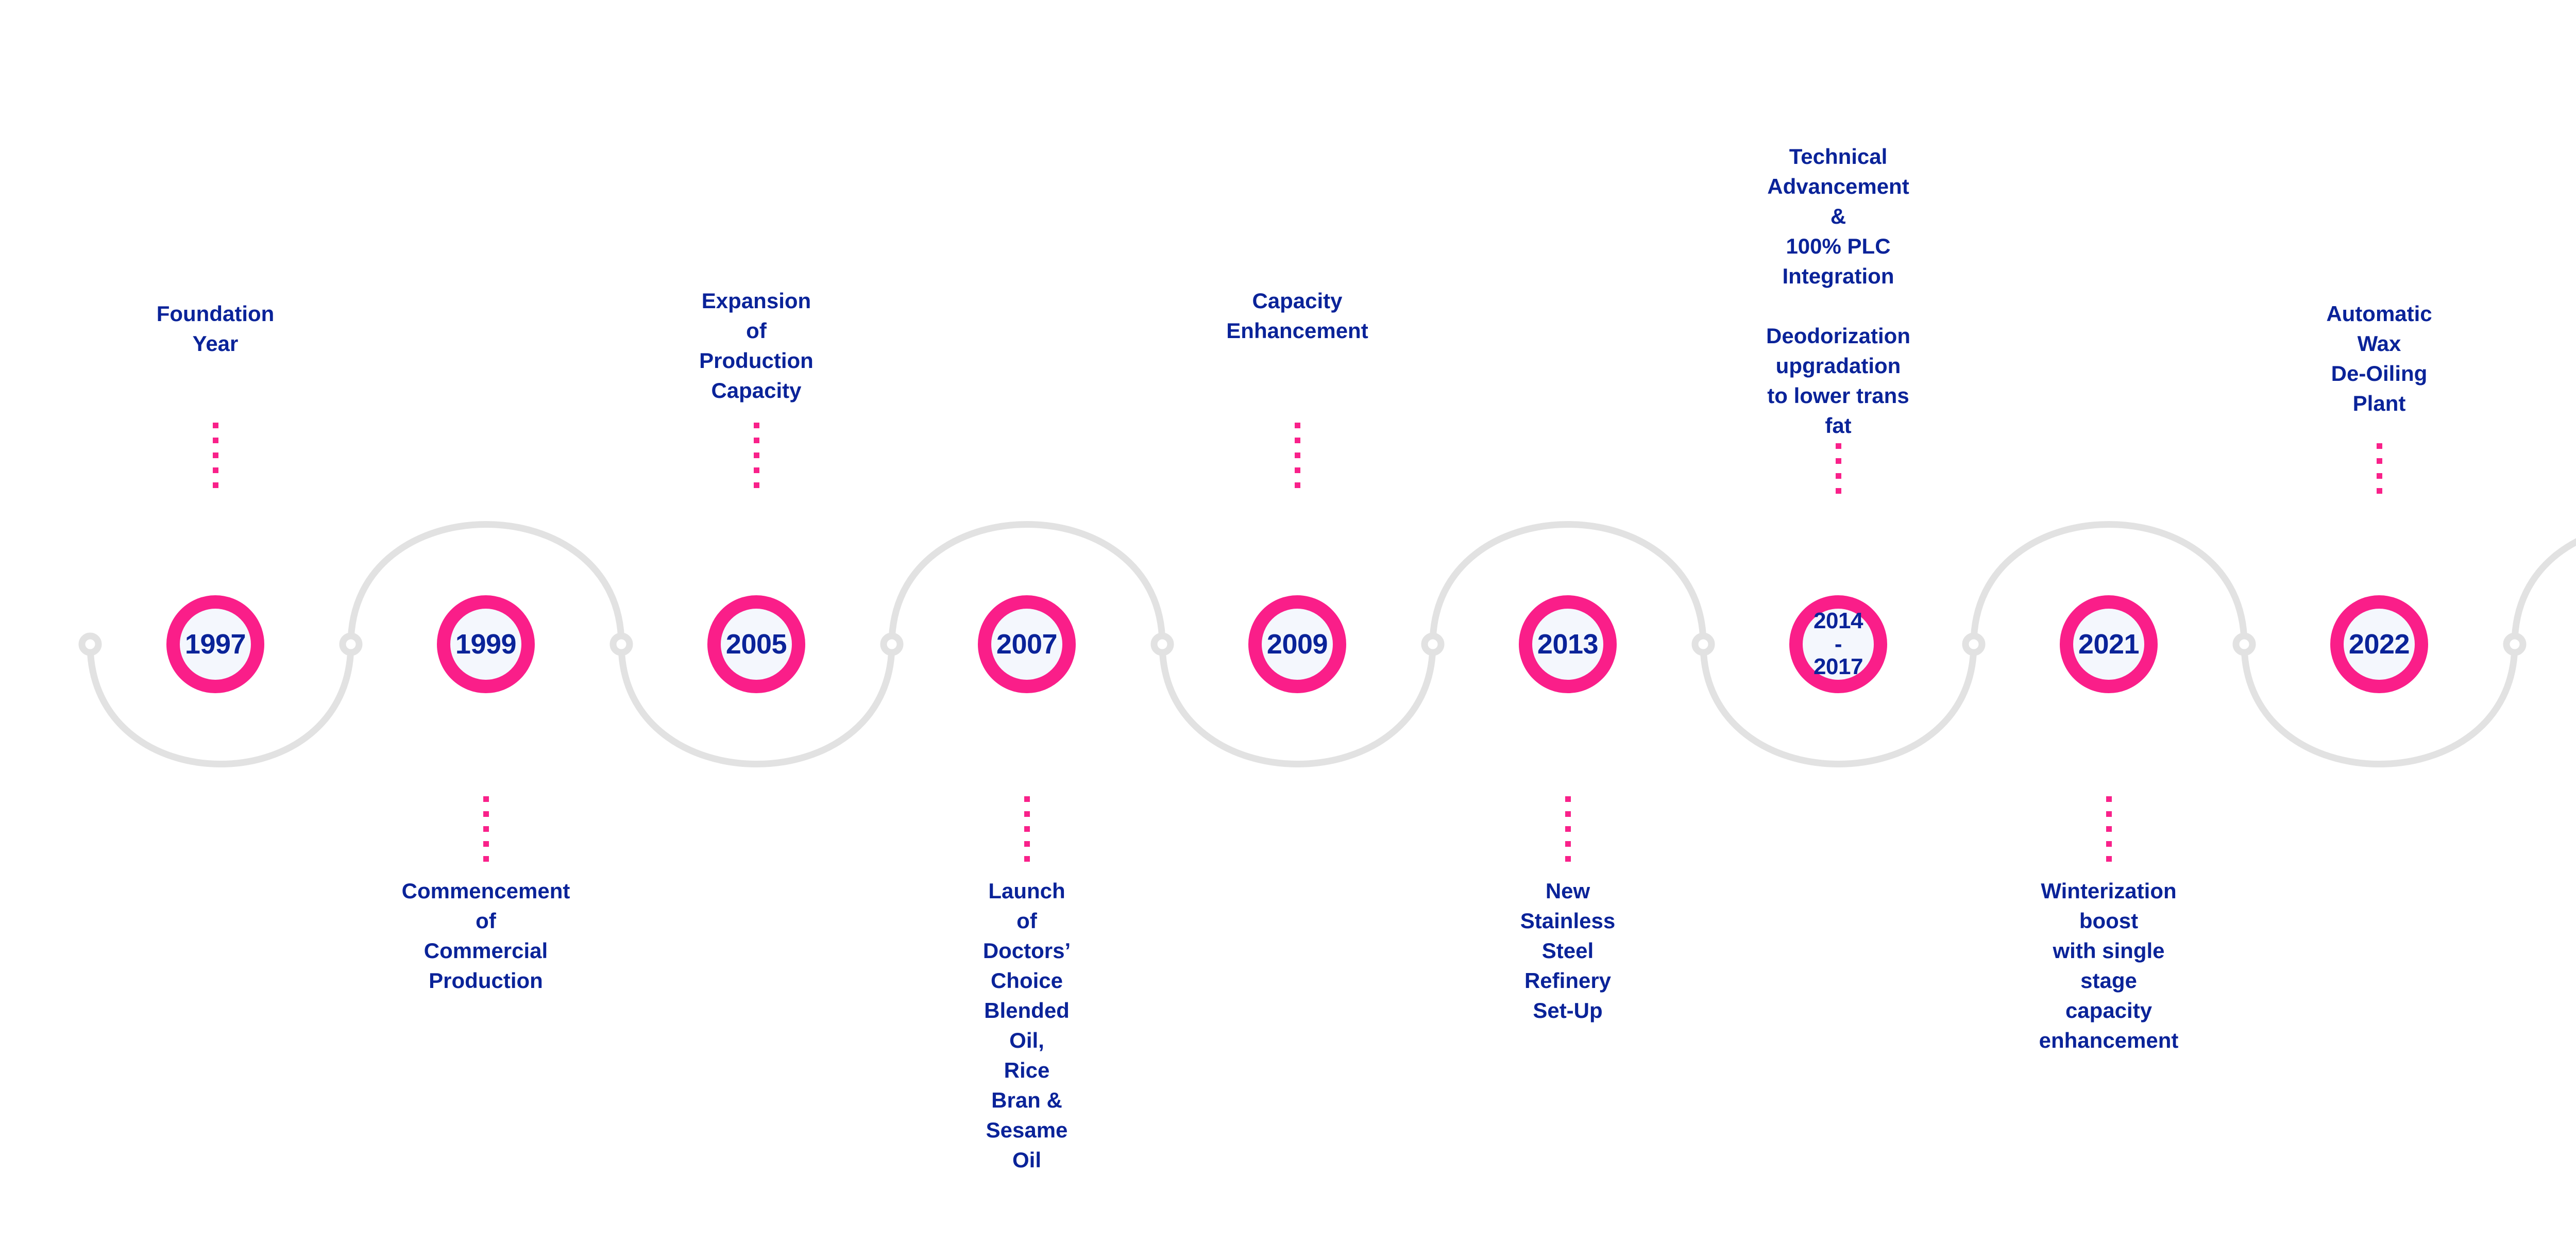  I want to click on year-label: 2007, so click(1027, 645).